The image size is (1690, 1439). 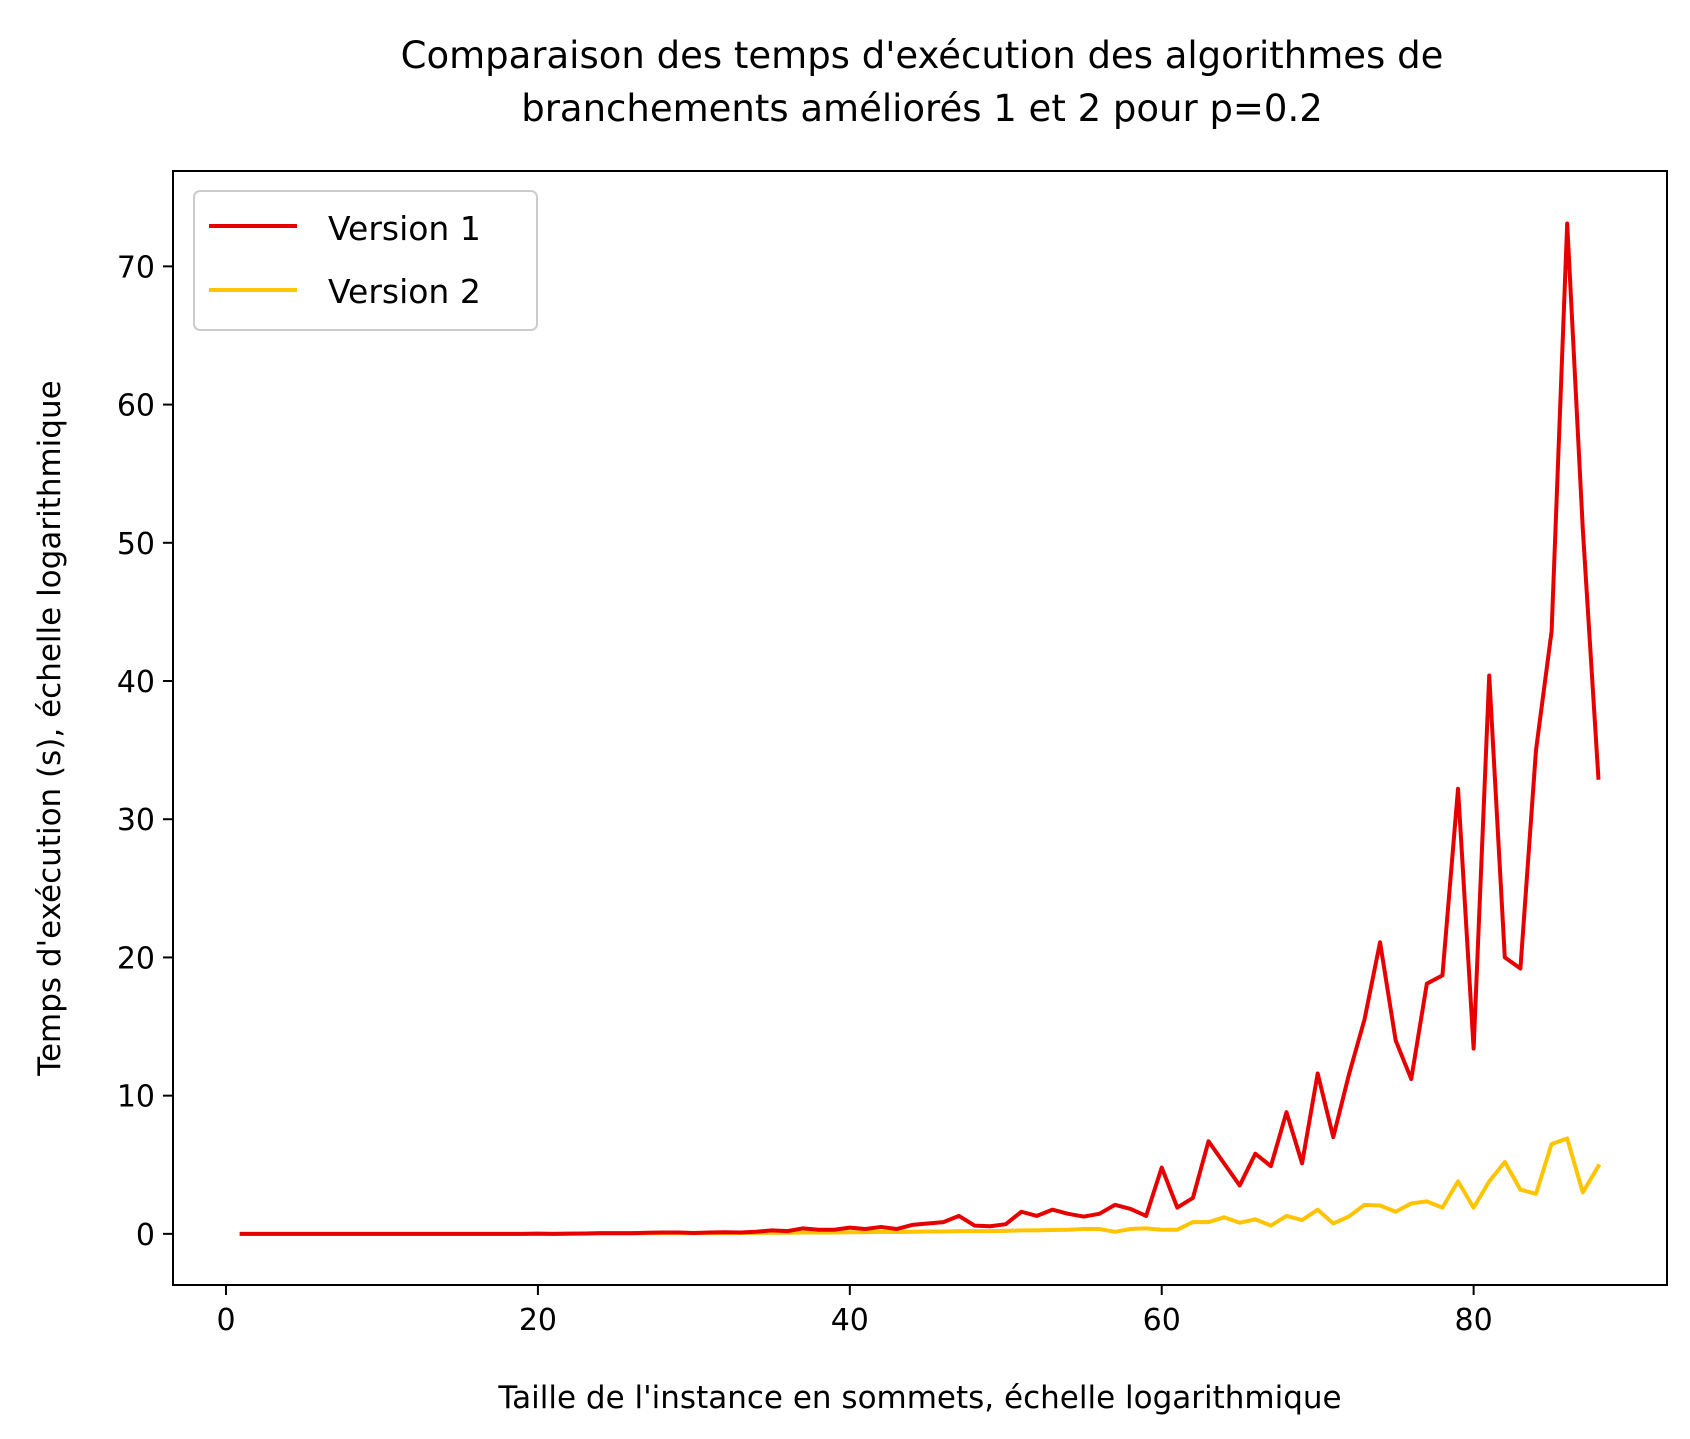 I want to click on x-axis-ticks: 0 20 40 60 80, so click(x=854, y=1311).